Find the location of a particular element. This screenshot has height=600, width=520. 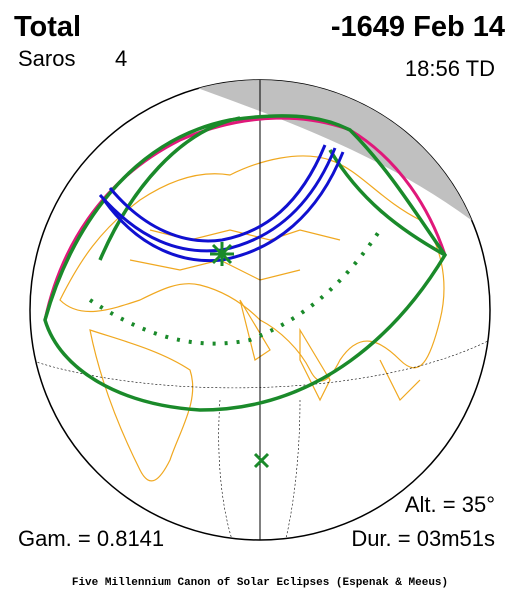

gamma: Gam. = 0.8141 is located at coordinates (91, 538).